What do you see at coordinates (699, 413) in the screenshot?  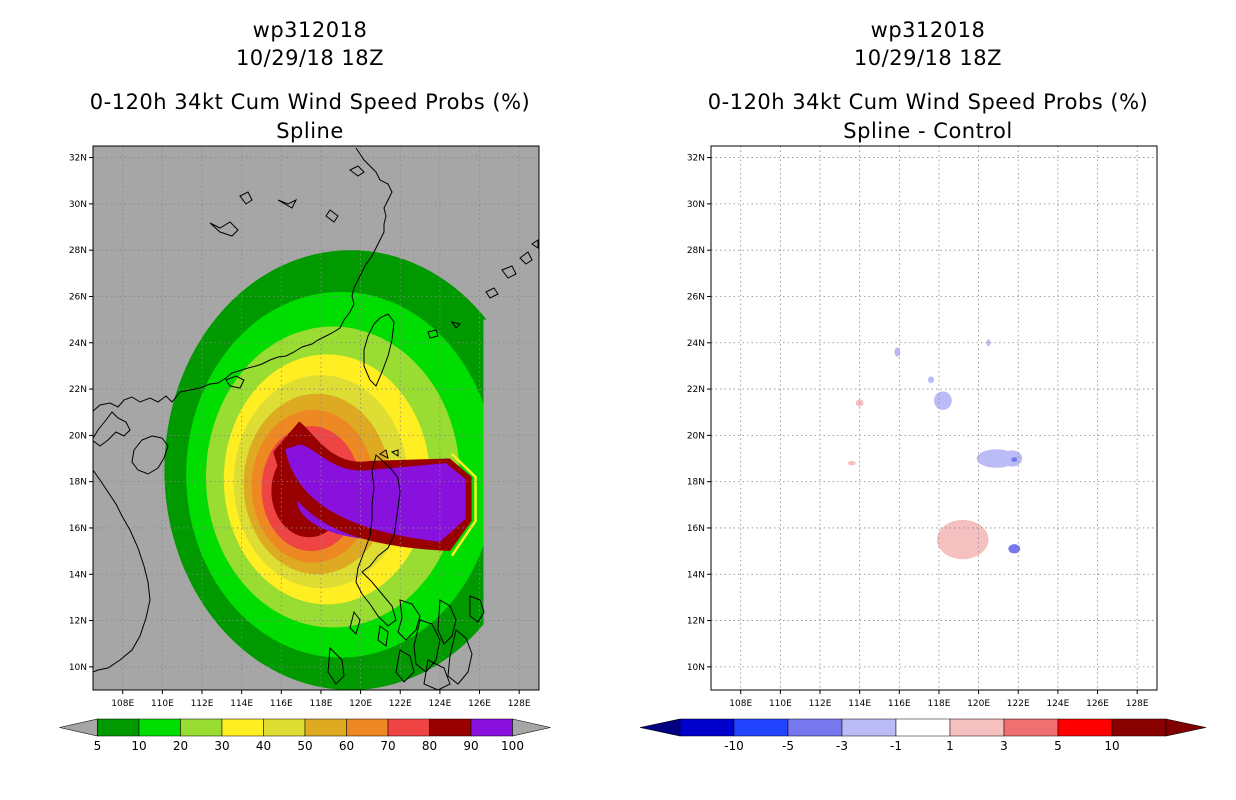 I see `right-y-axis: 10N 12N 14N 16N 18N 20N 22N 24N 26N 28N 30N 32N` at bounding box center [699, 413].